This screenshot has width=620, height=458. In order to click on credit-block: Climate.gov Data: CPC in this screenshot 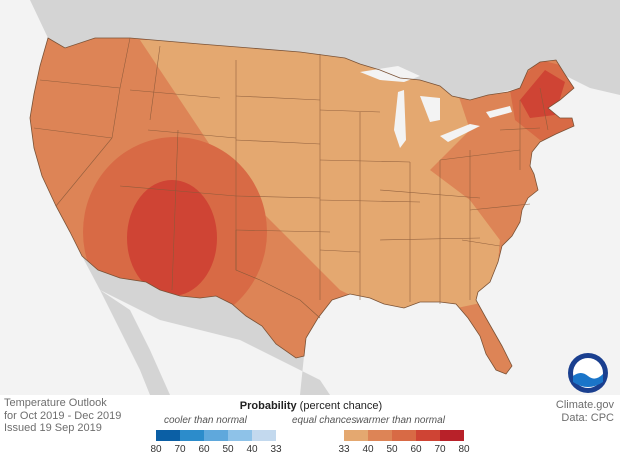, I will do `click(585, 411)`.